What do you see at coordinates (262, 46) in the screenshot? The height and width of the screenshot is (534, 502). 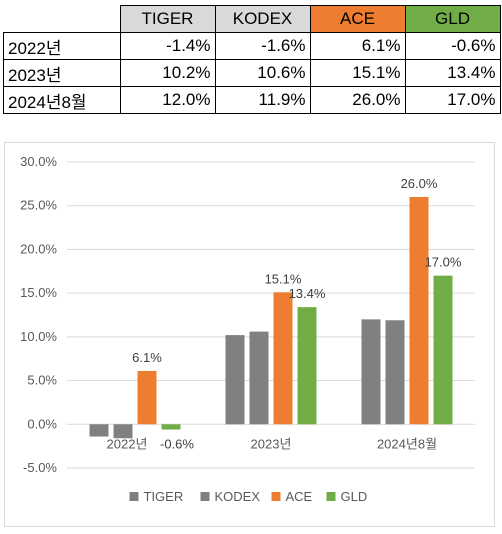 I see `cell-2022-kodex: -1.6%` at bounding box center [262, 46].